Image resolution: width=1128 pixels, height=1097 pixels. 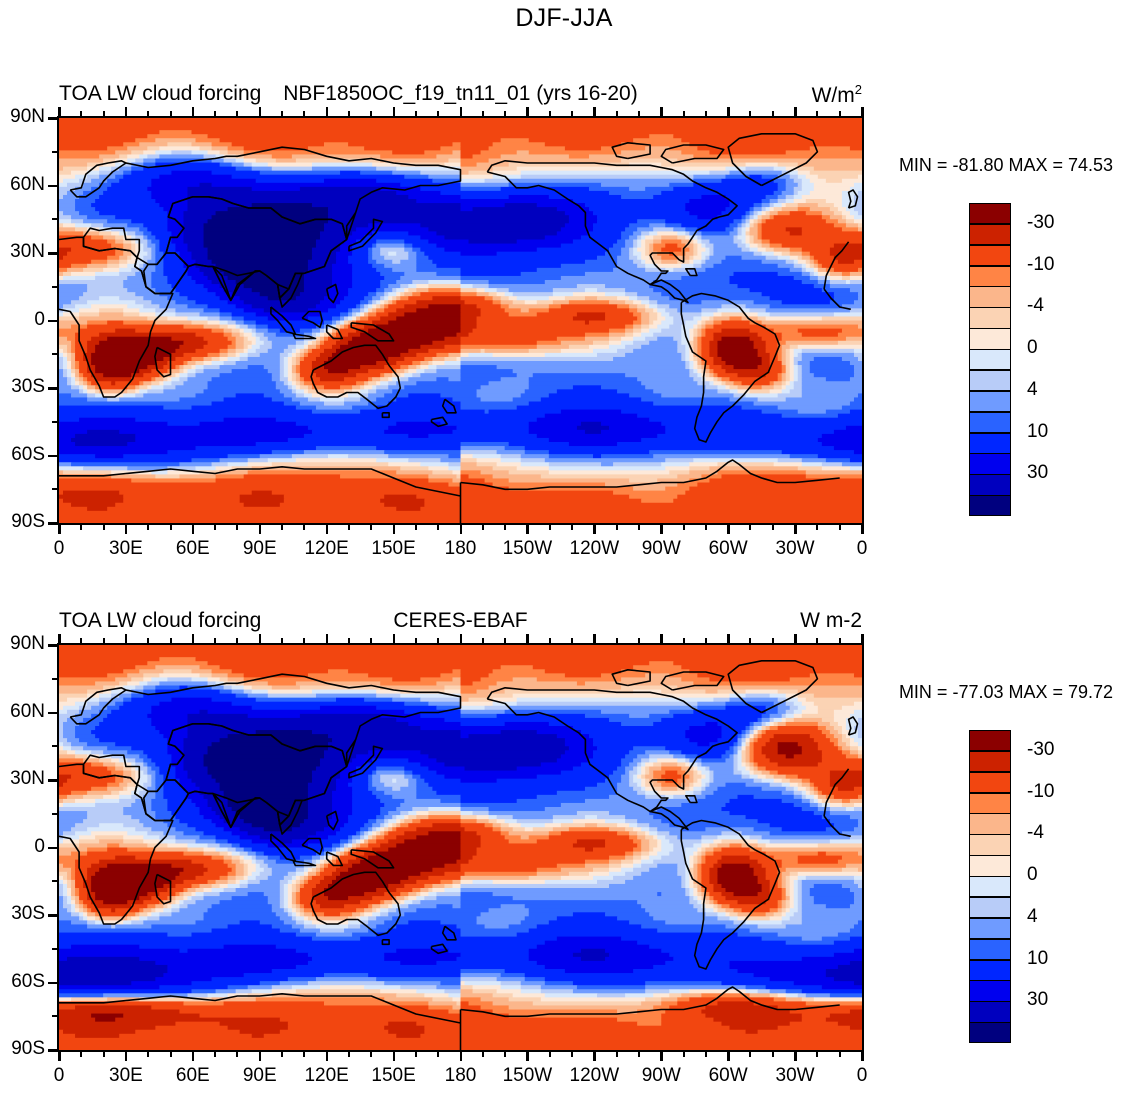 I want to click on panel-obs-units-text: W m-2, so click(x=831, y=620).